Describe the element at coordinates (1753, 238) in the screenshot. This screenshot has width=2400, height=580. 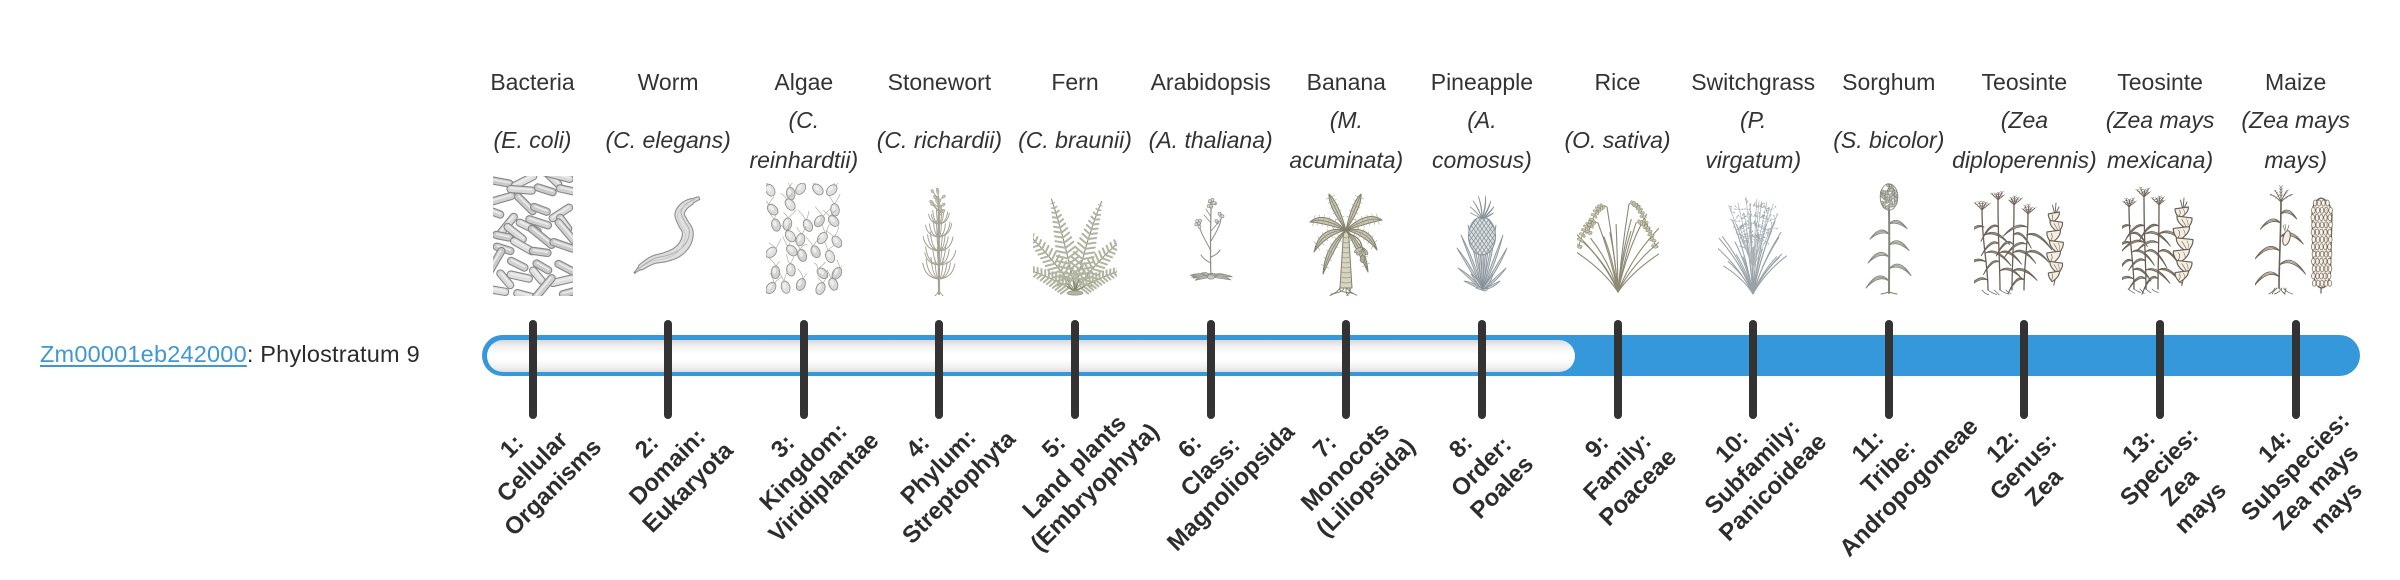
I see `switchgrass-illustration` at that location.